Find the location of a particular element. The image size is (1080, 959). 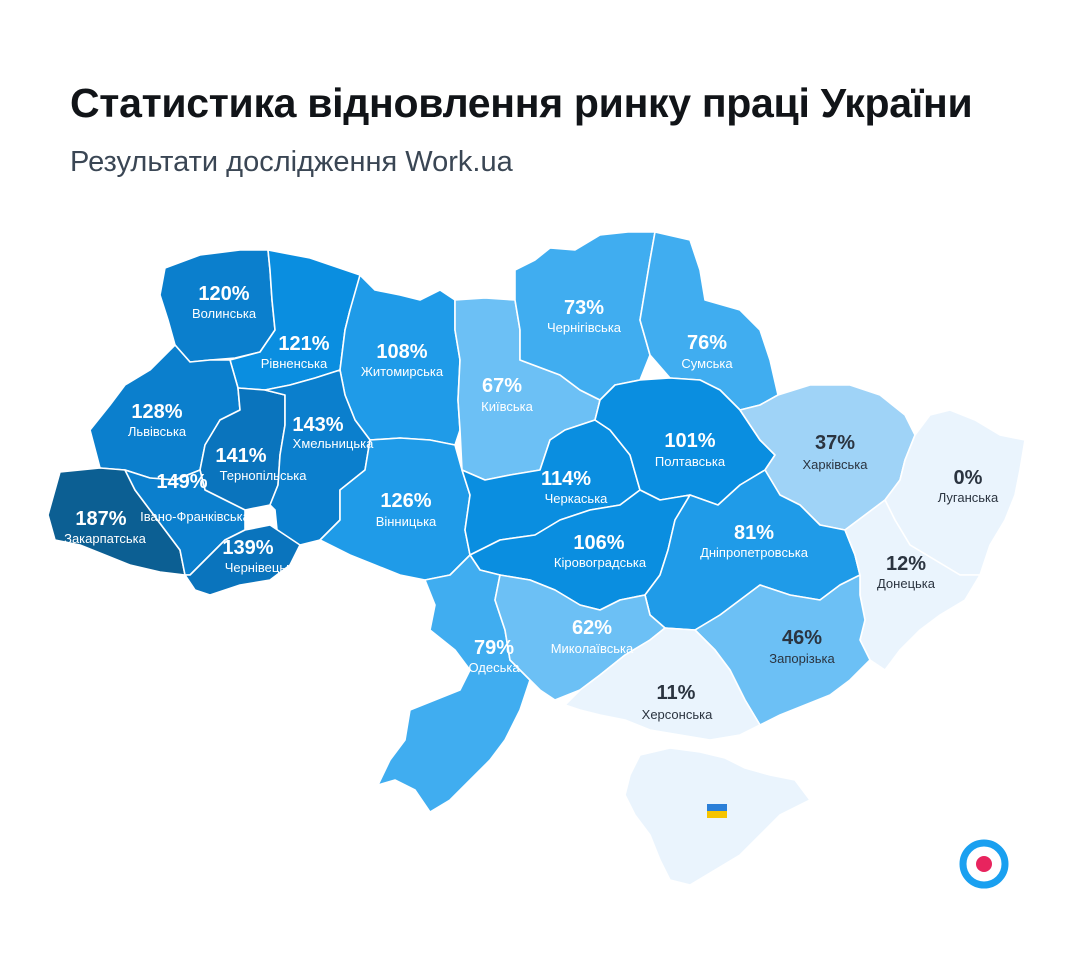

svg-text: Полтавська is located at coordinates (690, 461).